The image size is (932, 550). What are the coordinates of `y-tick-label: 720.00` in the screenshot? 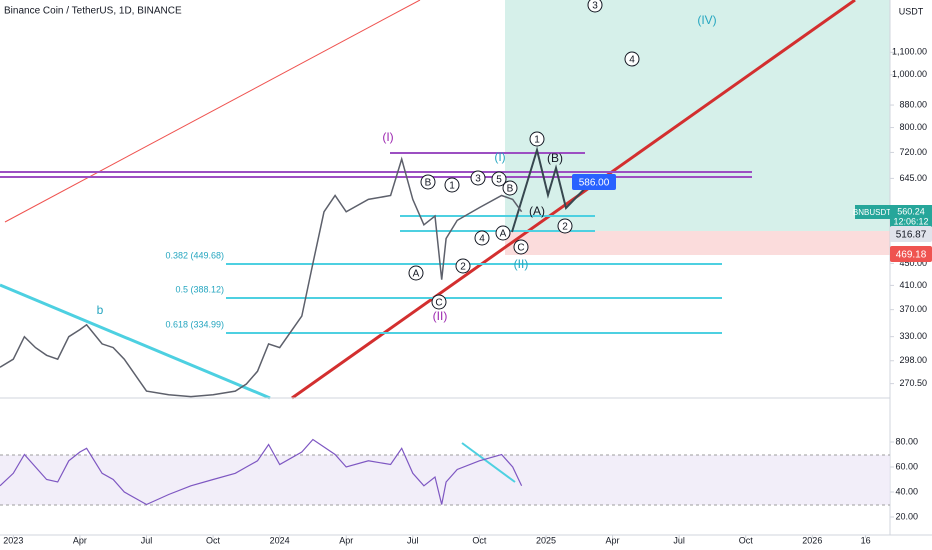 It's located at (913, 152).